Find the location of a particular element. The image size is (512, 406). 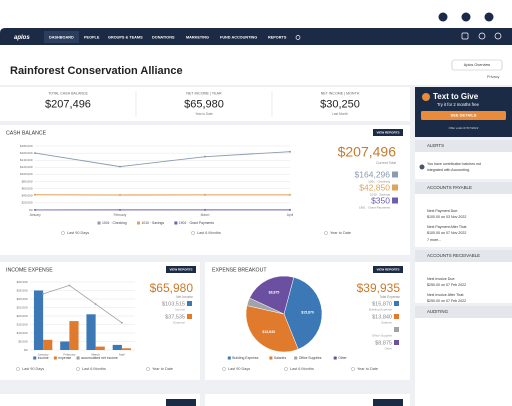

x-tick-label: February is located at coordinates (69, 354).